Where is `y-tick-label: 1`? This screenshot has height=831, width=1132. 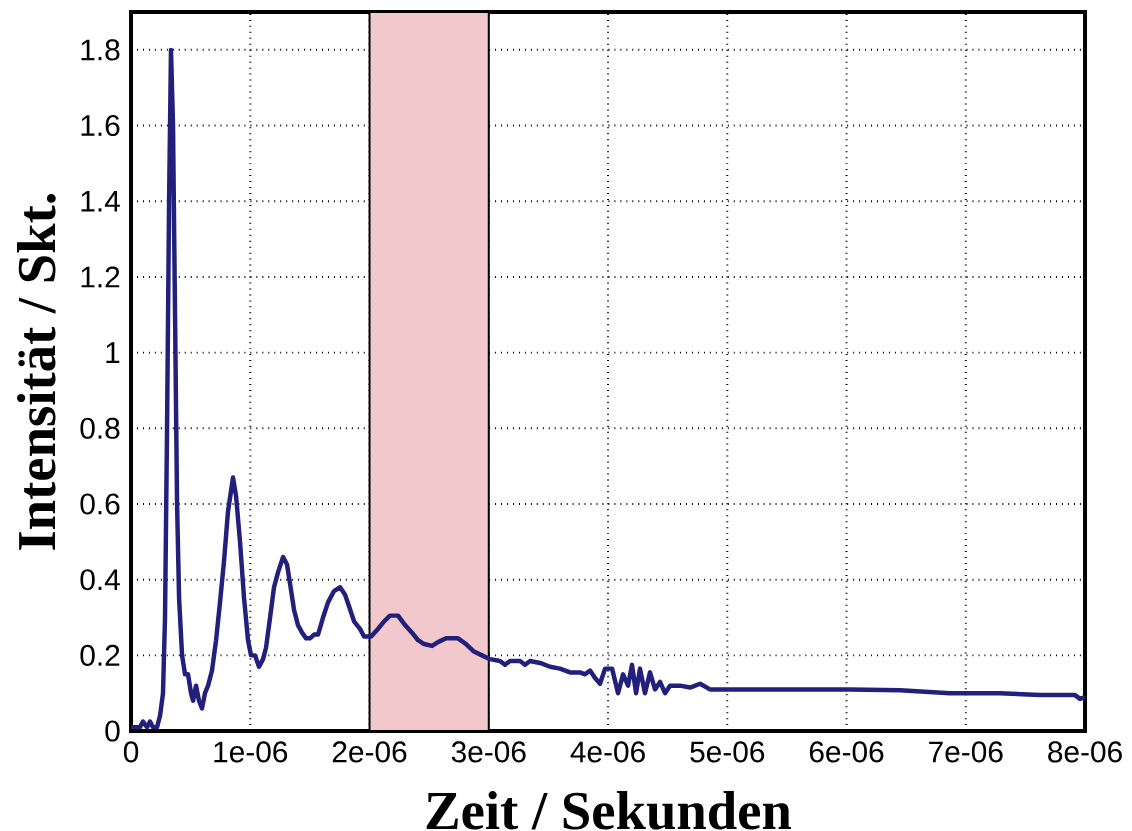 y-tick-label: 1 is located at coordinates (113, 352).